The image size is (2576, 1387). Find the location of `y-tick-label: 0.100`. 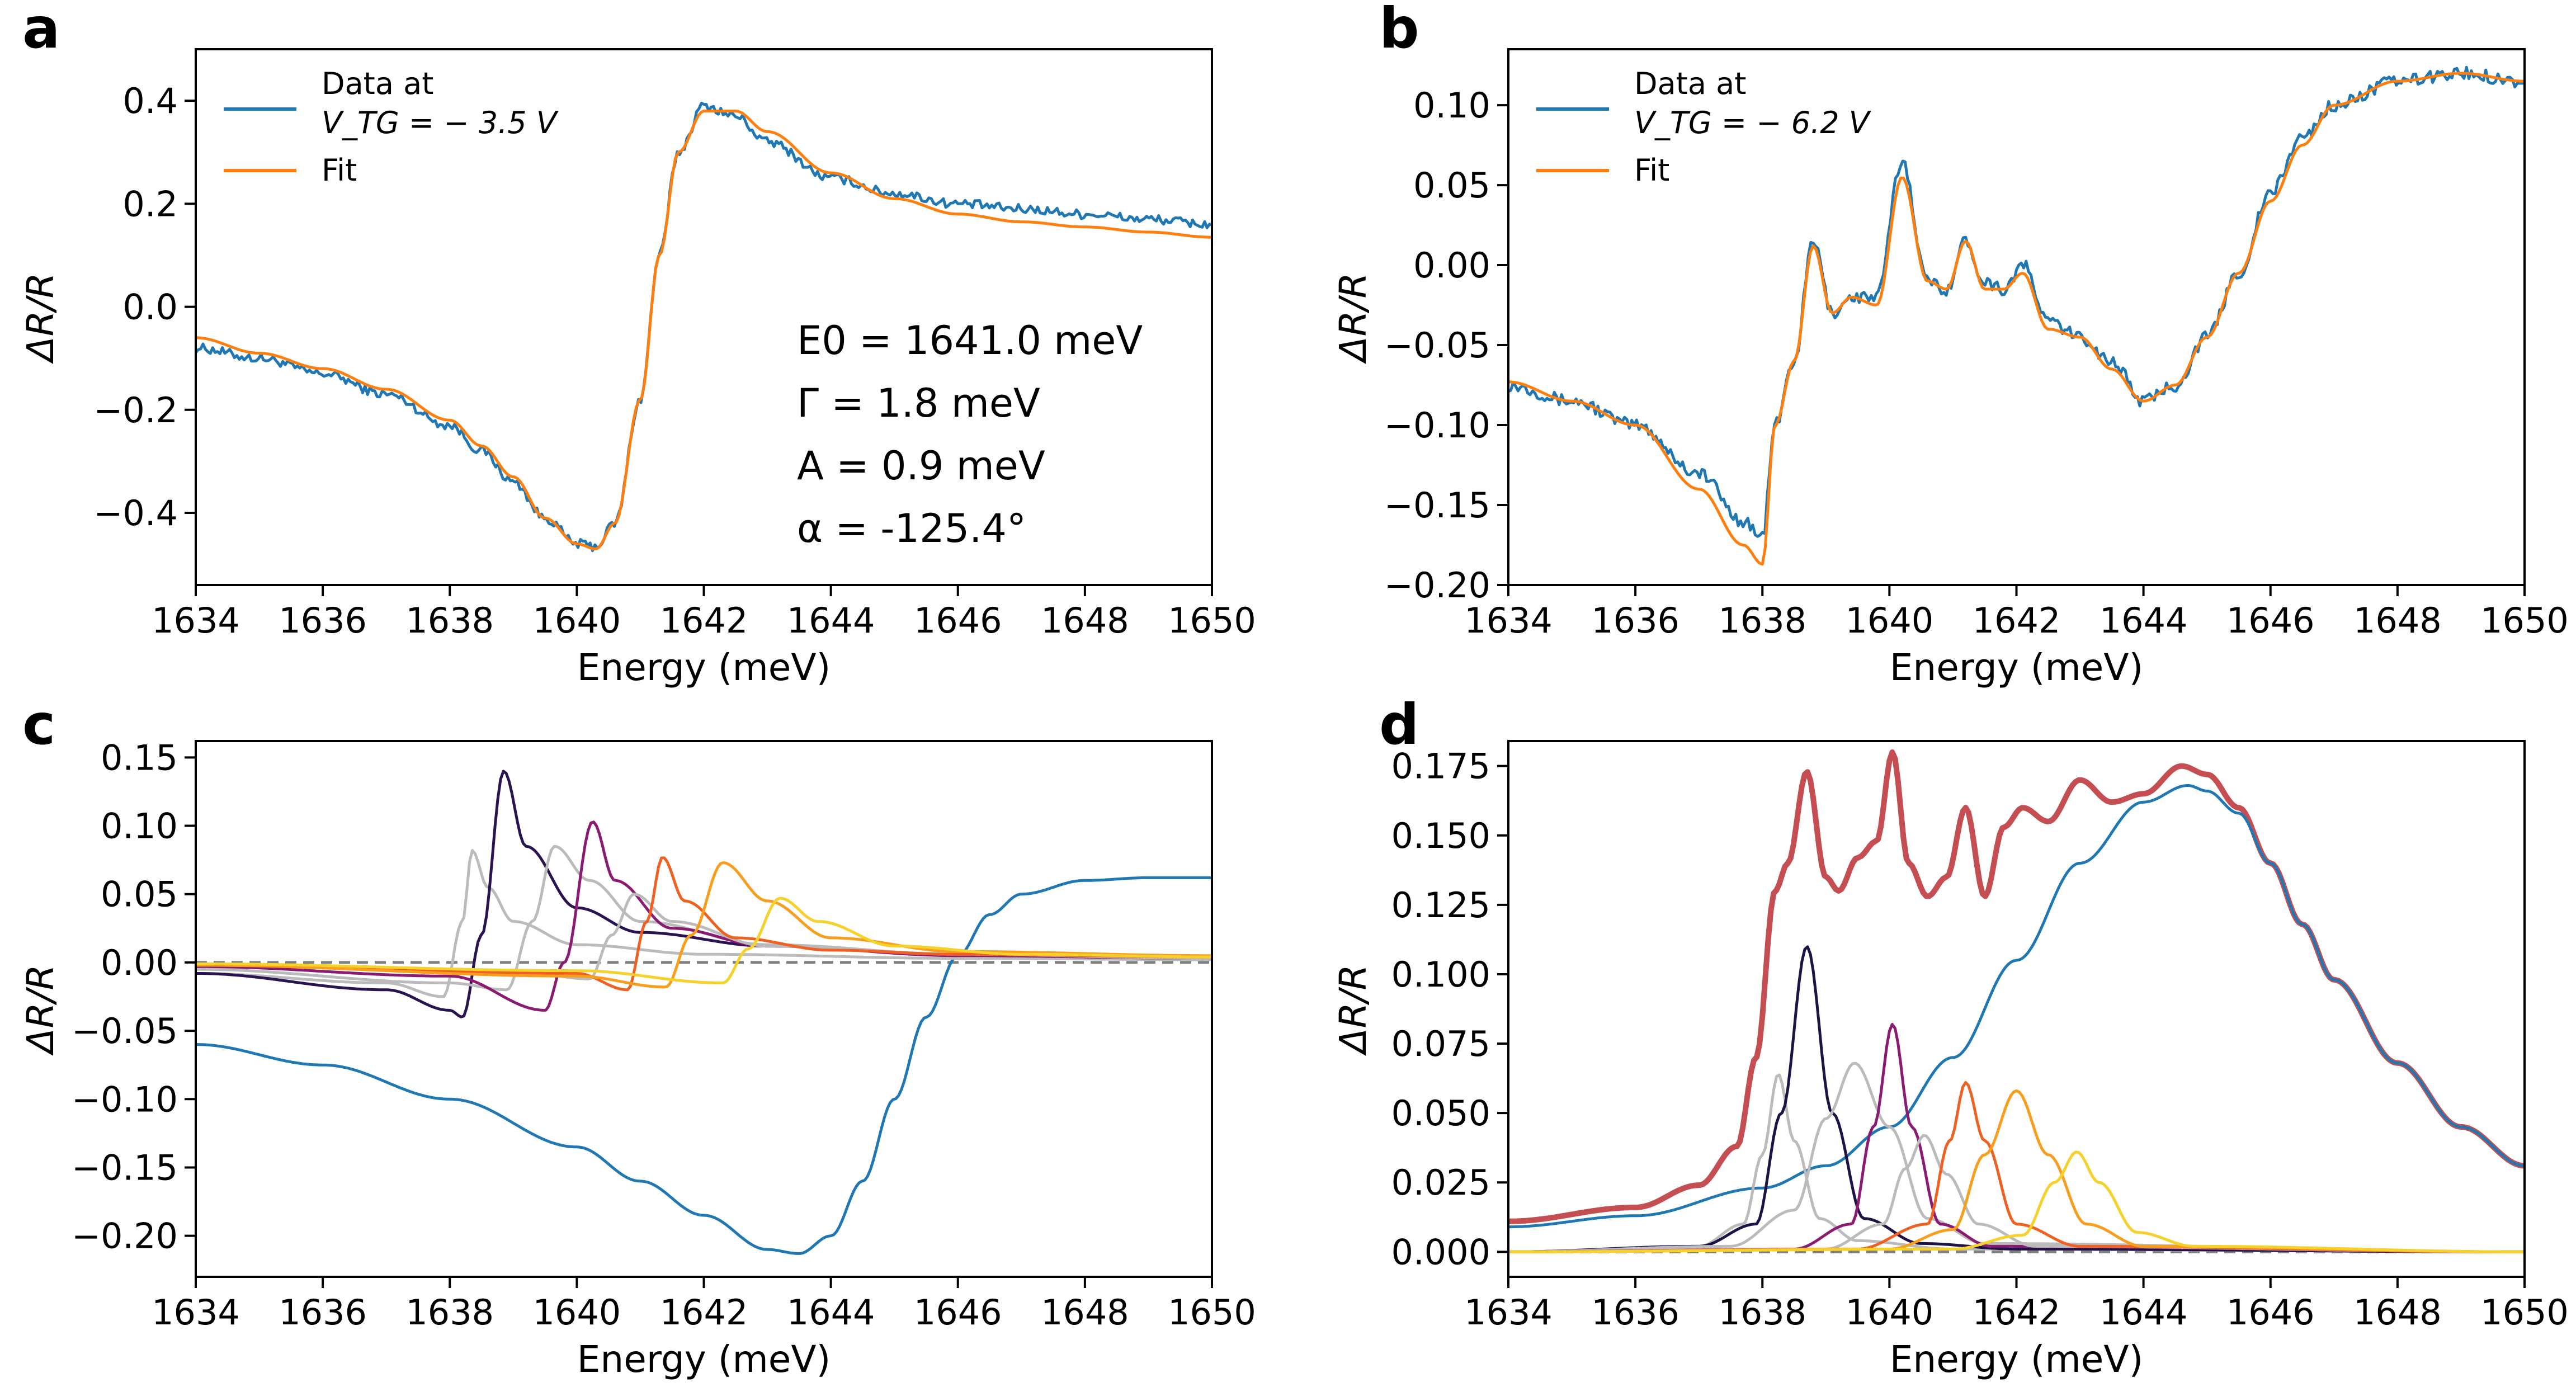

y-tick-label: 0.100 is located at coordinates (1441, 975).